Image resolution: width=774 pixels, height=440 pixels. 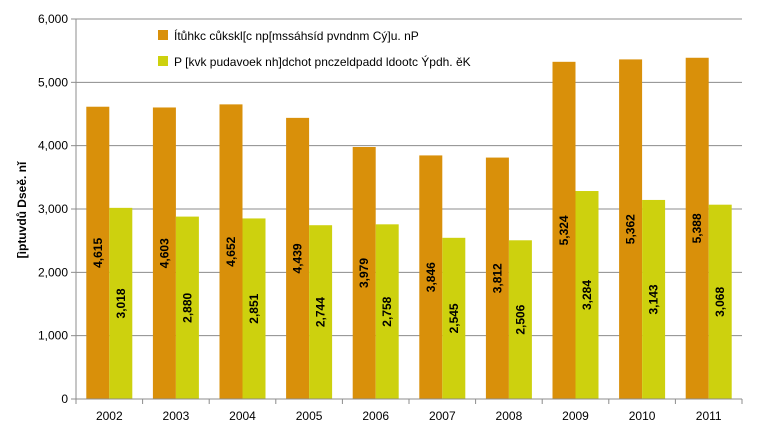 What do you see at coordinates (53, 336) in the screenshot?
I see `y-tick-label: 1,000` at bounding box center [53, 336].